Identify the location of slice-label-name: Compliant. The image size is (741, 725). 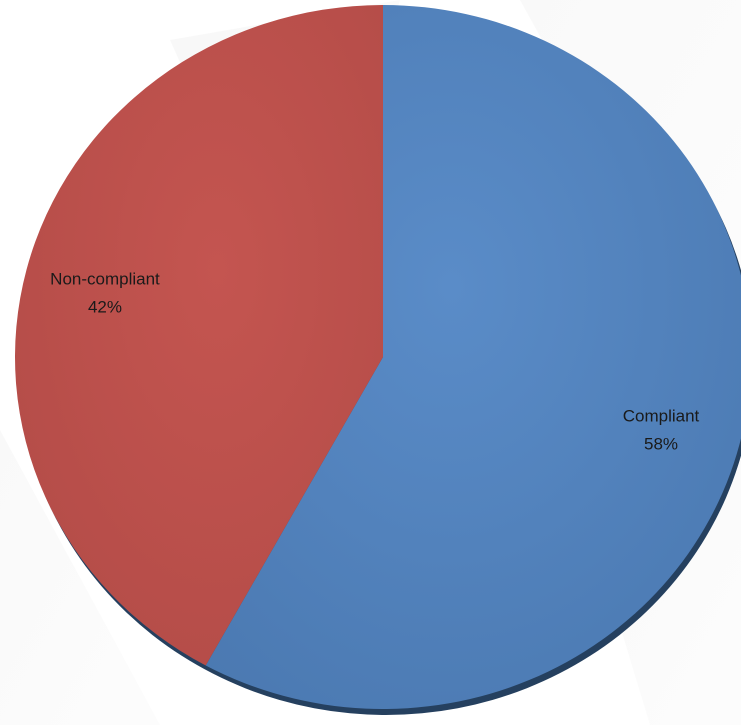
(661, 415).